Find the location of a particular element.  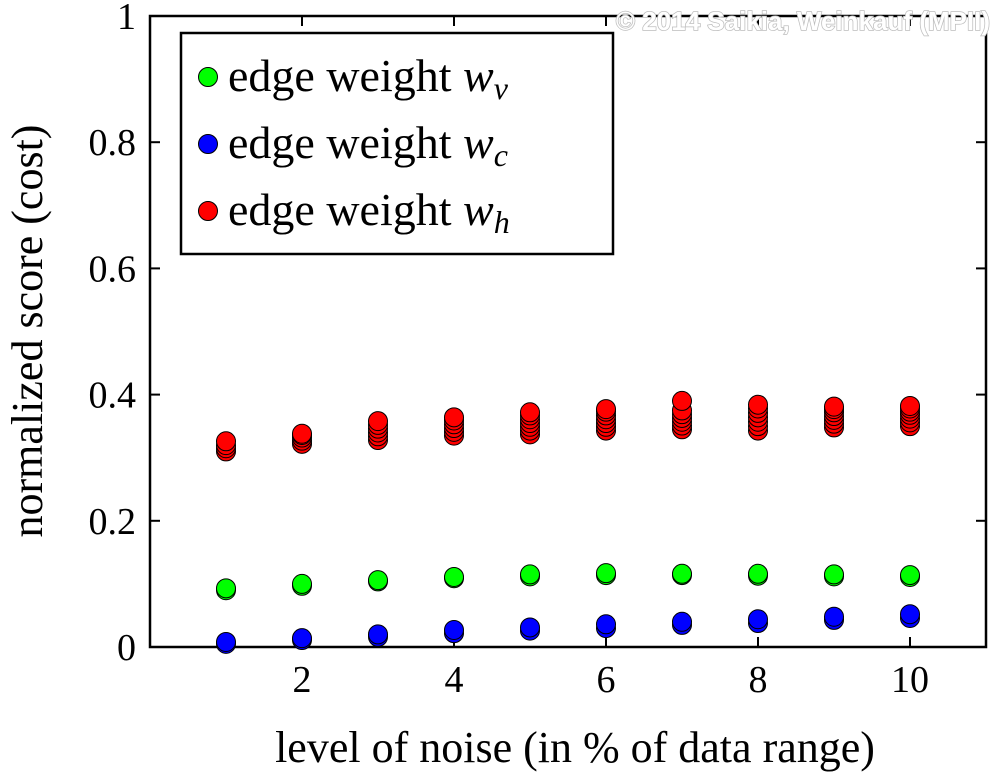

watermark: © 2014 Saikia, Weinkauf (MPII) is located at coordinates (803, 21).